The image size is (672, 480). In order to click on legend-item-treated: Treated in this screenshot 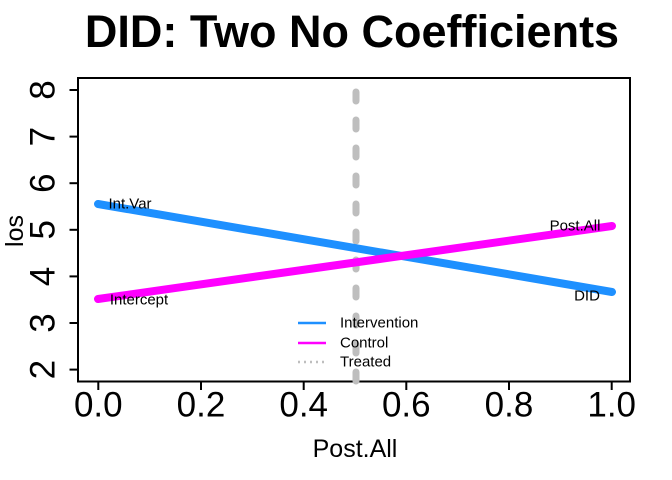, I will do `click(344, 362)`.